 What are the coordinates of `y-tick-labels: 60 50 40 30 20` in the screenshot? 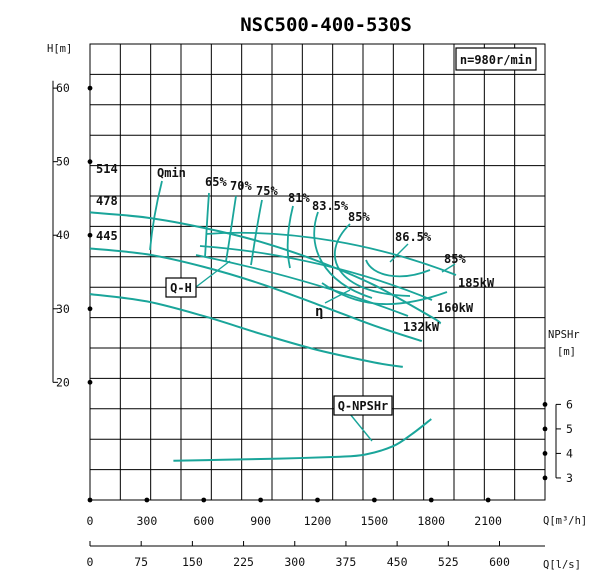 It's located at (72, 234).